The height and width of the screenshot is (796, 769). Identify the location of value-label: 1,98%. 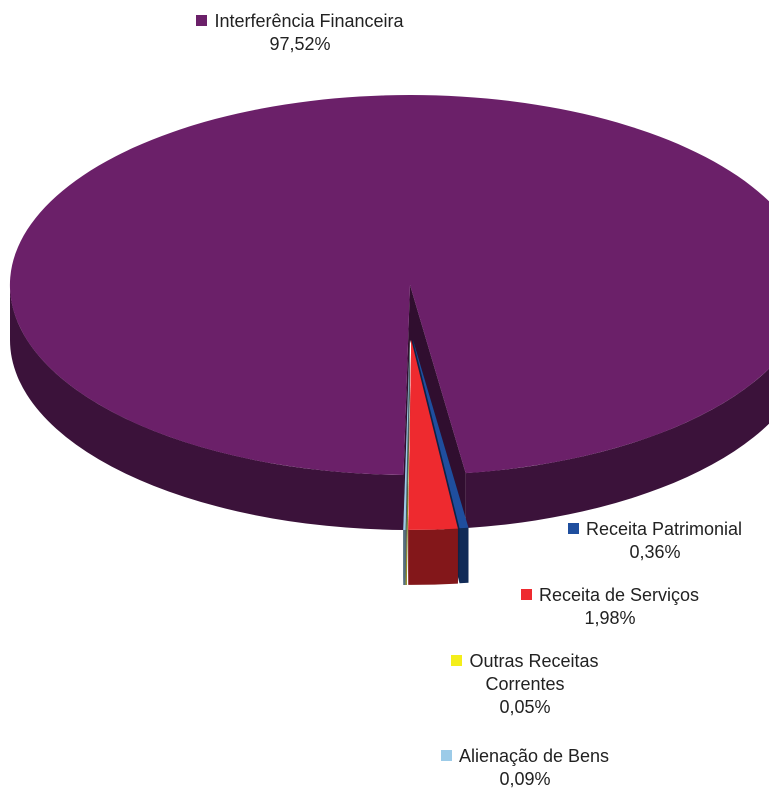
(610, 618).